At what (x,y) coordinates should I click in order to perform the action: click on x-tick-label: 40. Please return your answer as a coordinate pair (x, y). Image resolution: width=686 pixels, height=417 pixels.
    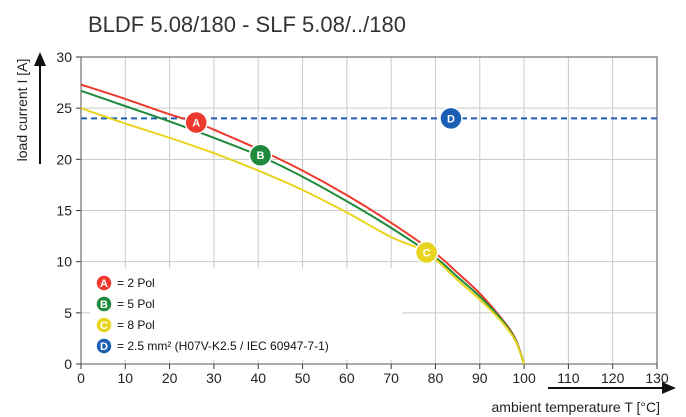
    Looking at the image, I should click on (258, 378).